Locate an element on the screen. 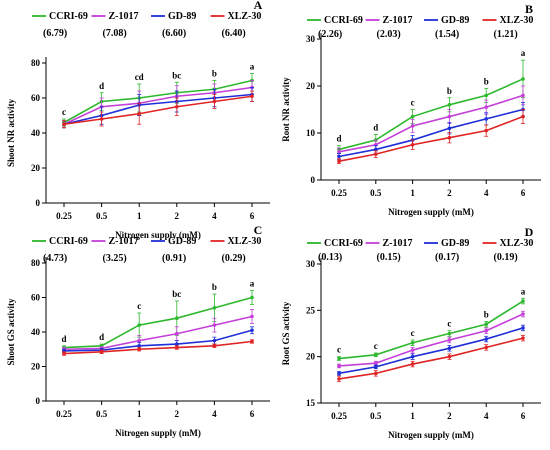 The width and height of the screenshot is (550, 450). y-tick-label: 15 is located at coordinates (311, 403).